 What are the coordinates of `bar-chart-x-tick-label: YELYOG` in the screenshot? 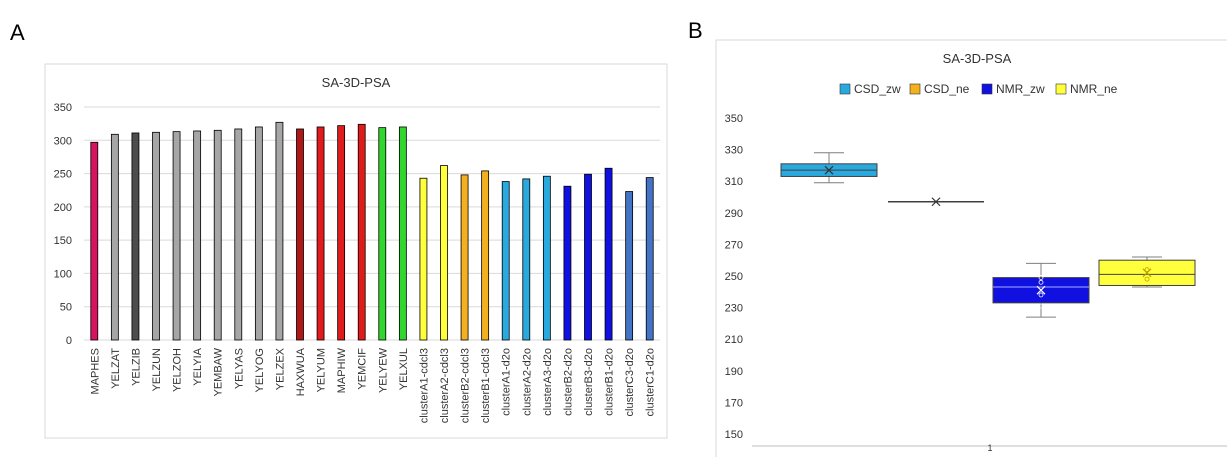 It's located at (260, 370).